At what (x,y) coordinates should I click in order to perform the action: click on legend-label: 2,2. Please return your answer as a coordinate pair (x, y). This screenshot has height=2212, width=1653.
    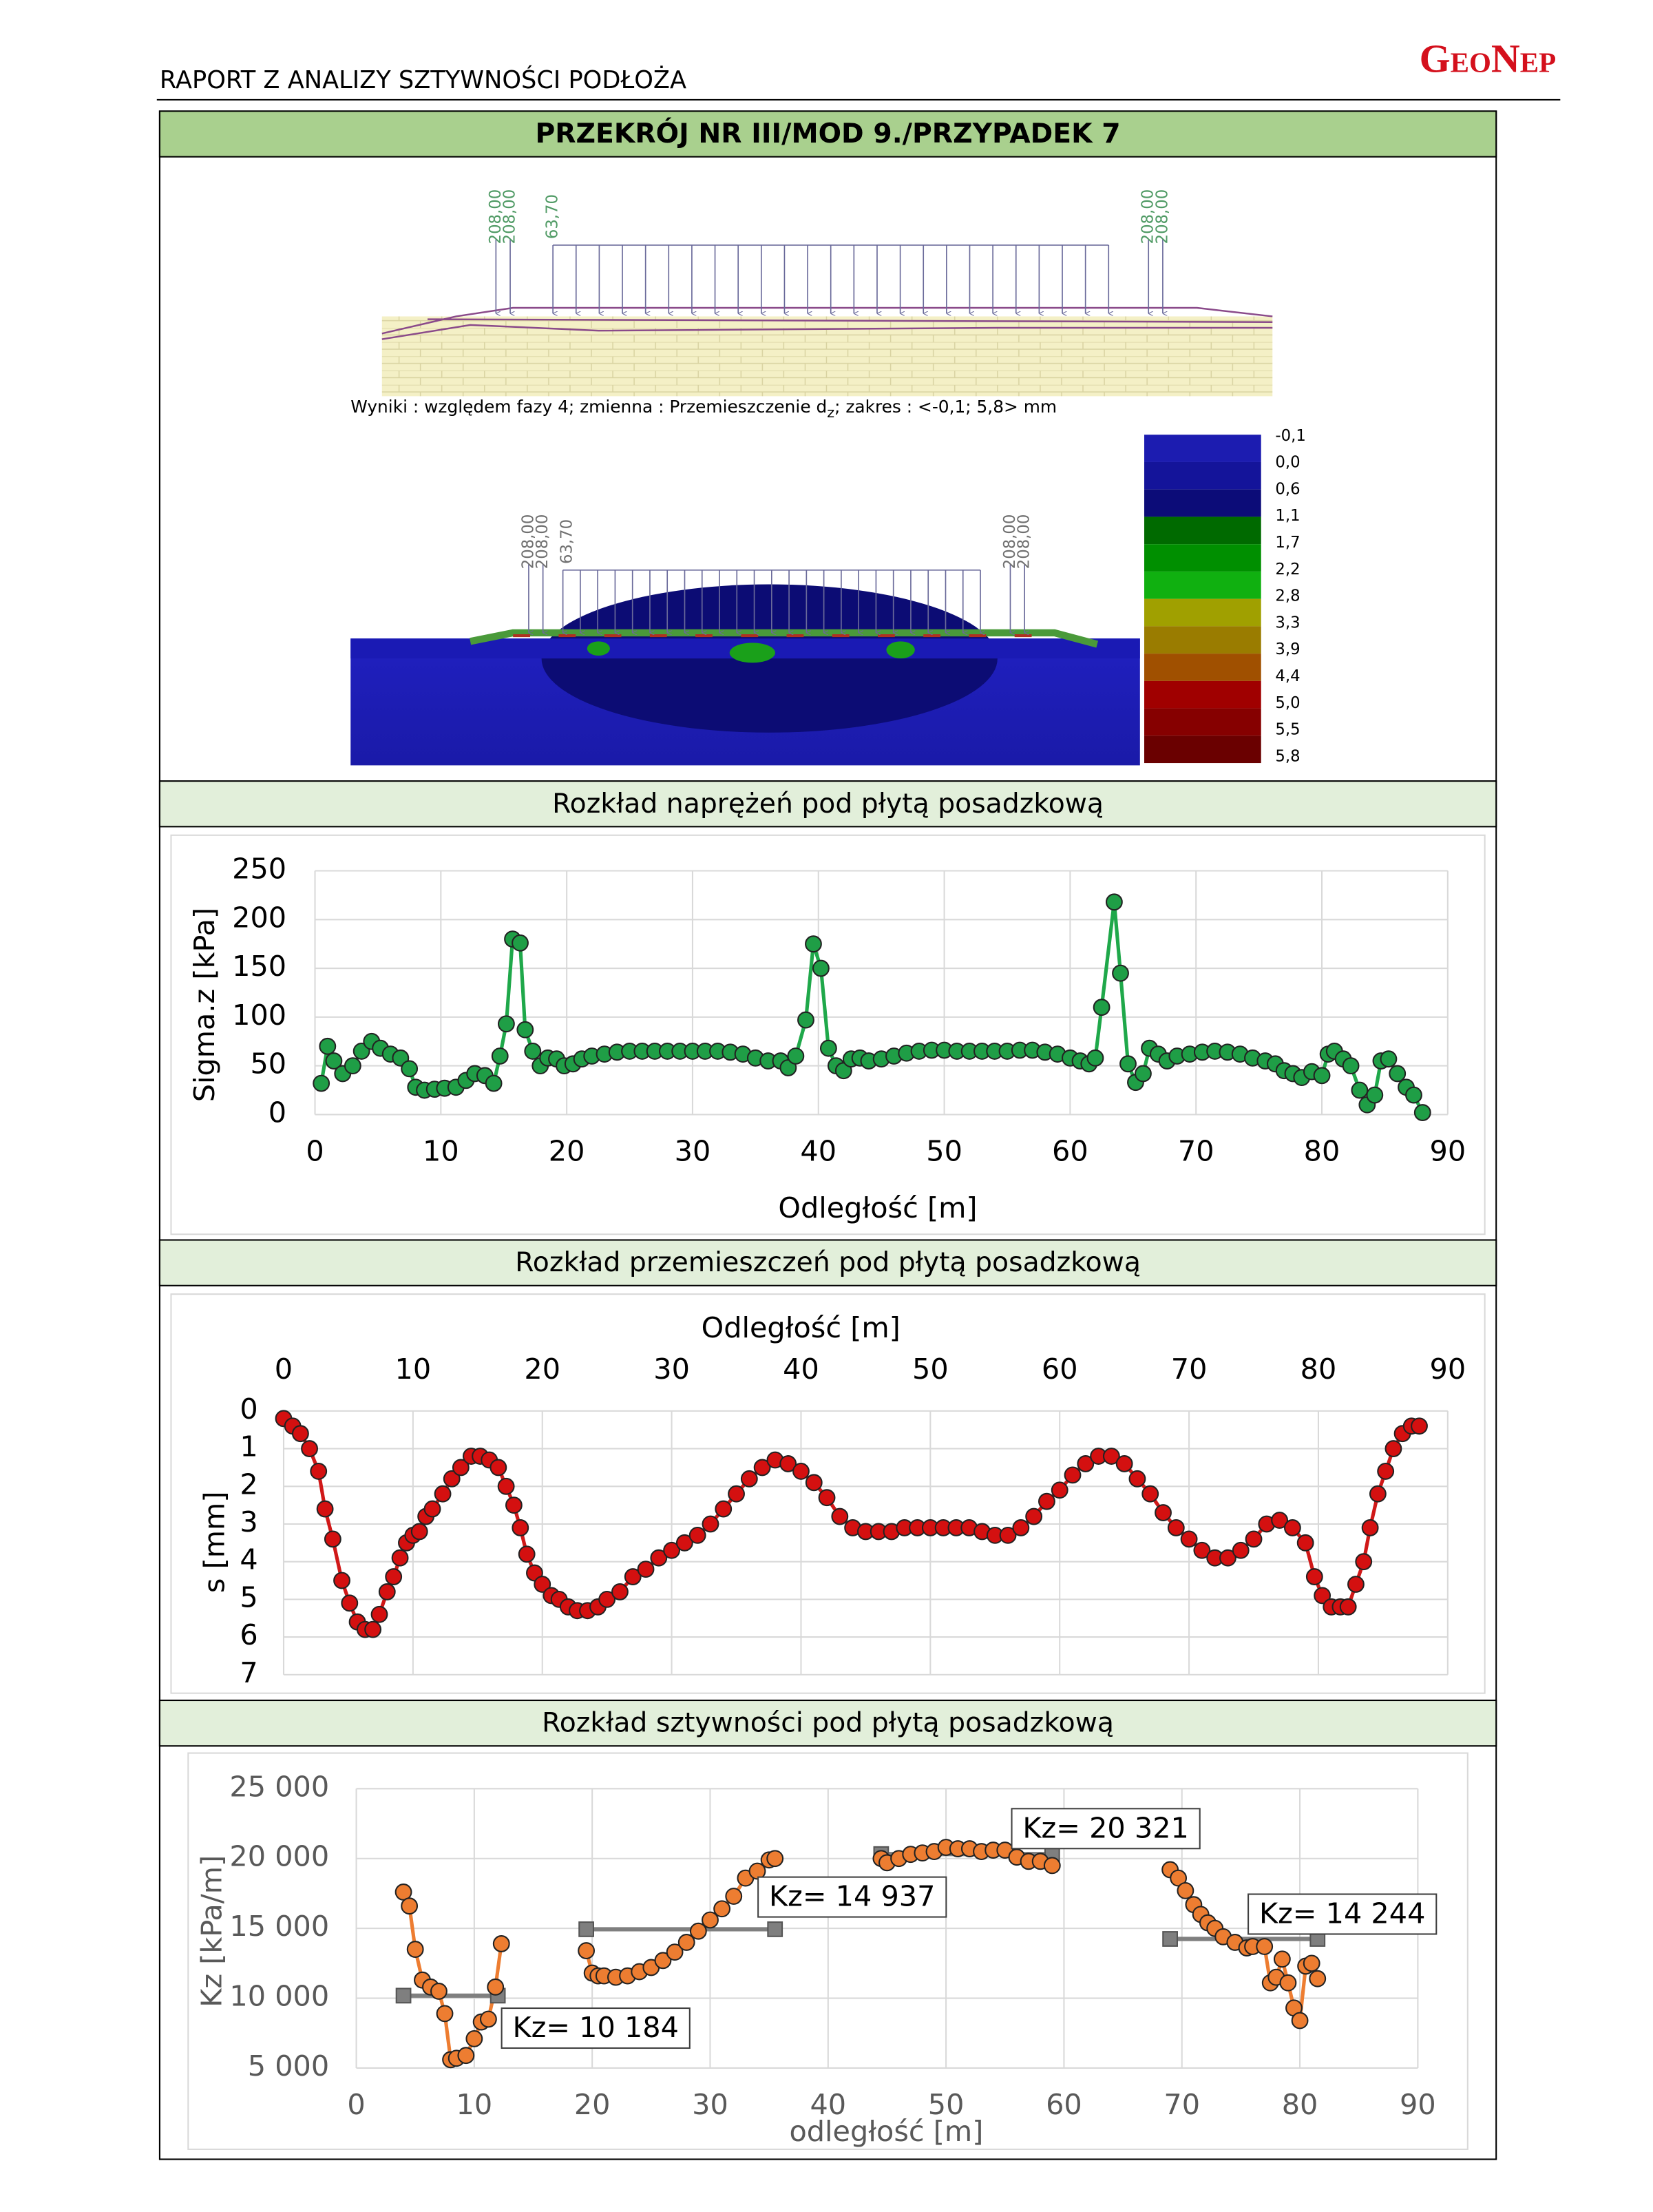
    Looking at the image, I should click on (1288, 569).